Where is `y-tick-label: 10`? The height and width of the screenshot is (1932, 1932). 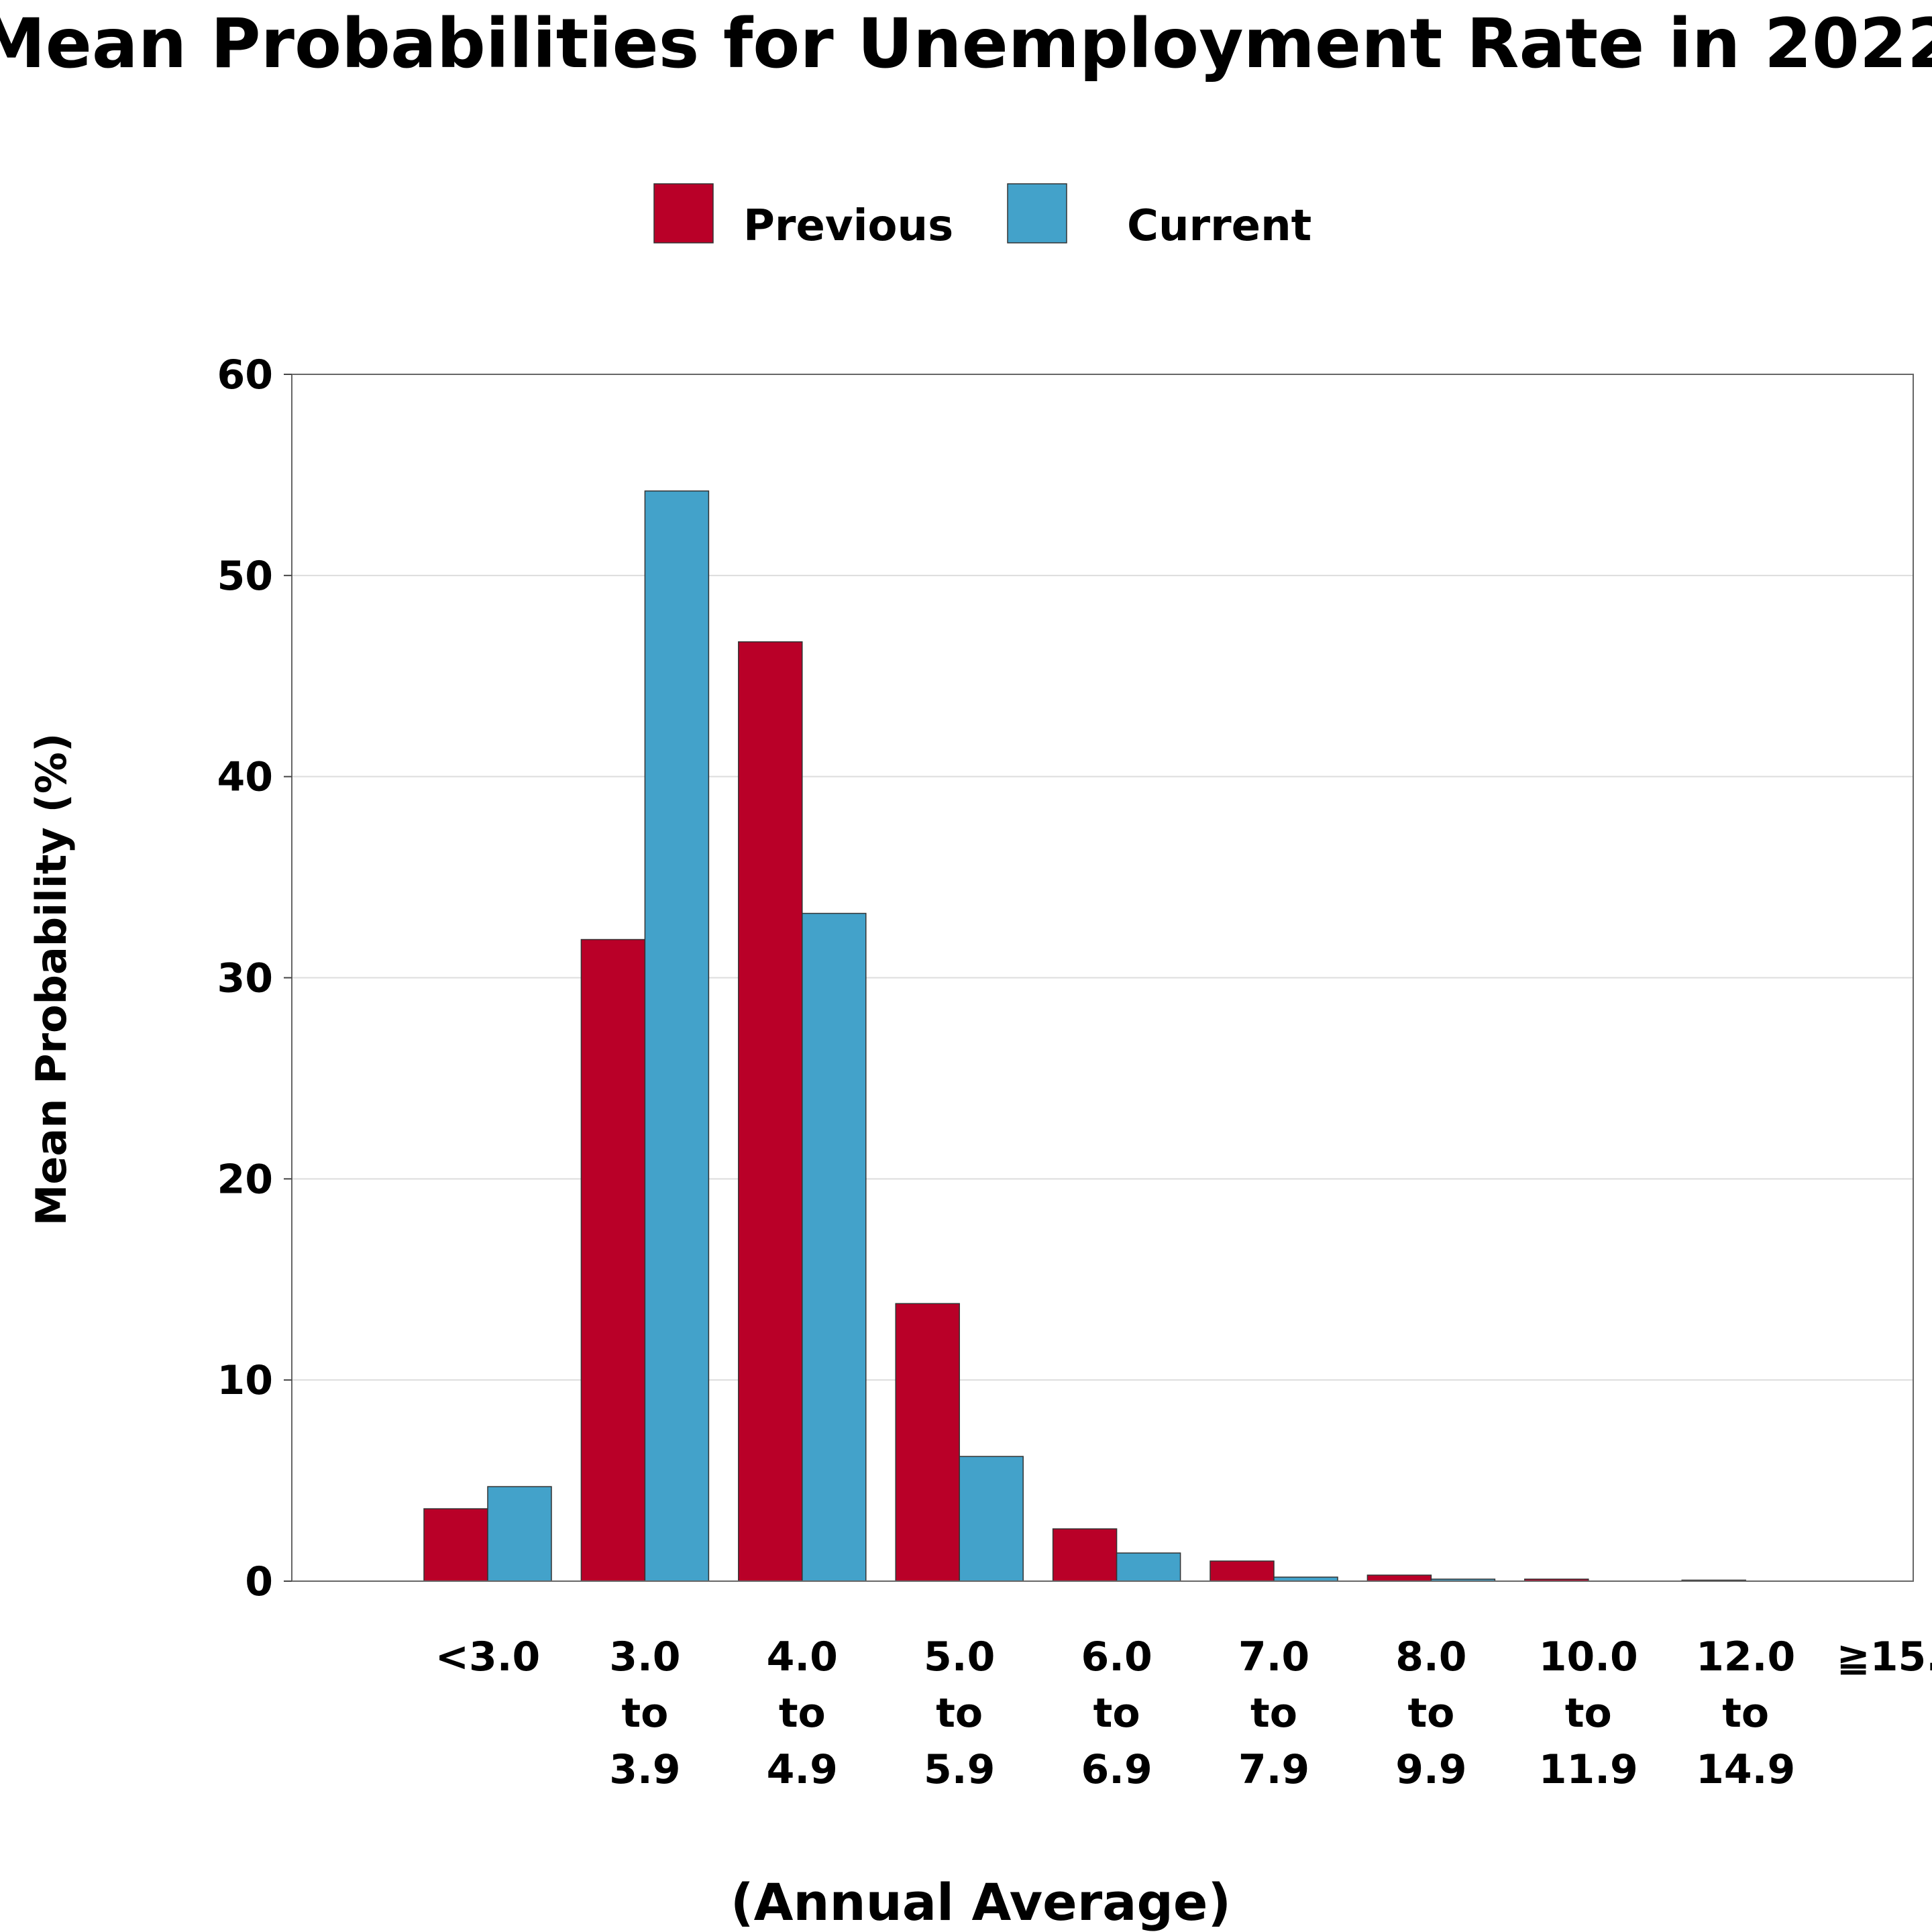
y-tick-label: 10 is located at coordinates (245, 1380).